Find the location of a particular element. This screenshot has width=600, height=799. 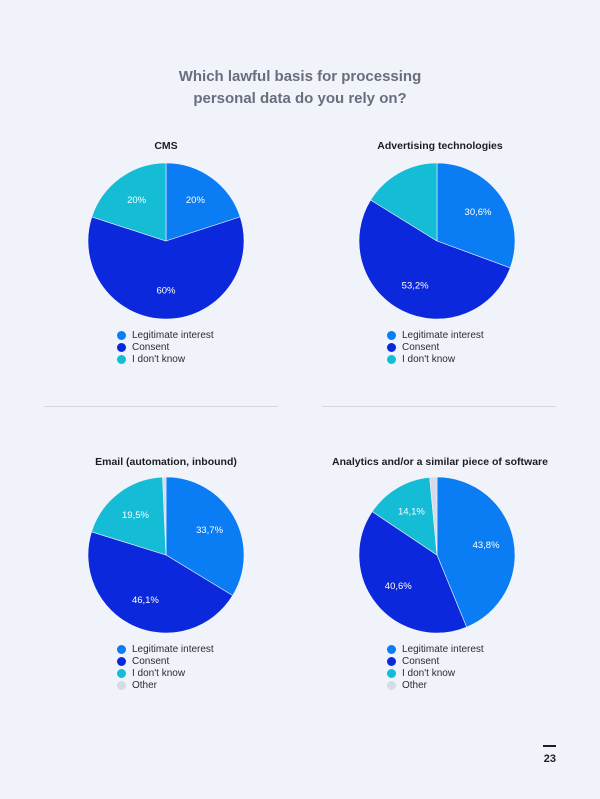

divider-left is located at coordinates (161, 406).